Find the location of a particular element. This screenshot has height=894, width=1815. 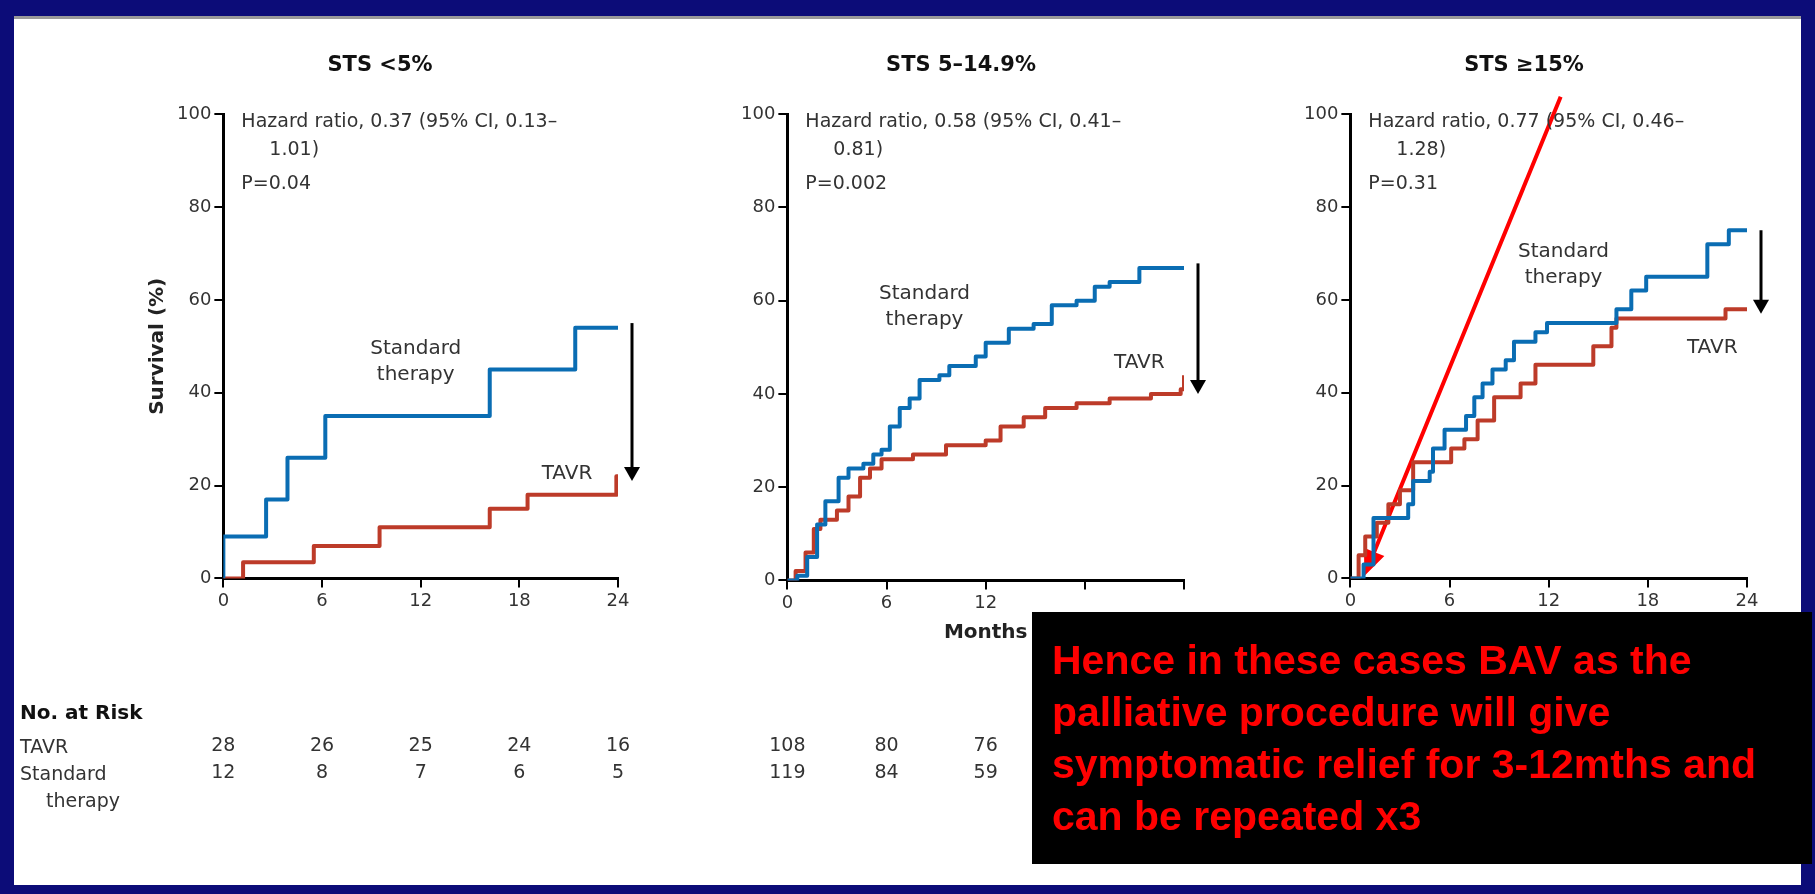

text: TAVR is located at coordinates (45, 746).